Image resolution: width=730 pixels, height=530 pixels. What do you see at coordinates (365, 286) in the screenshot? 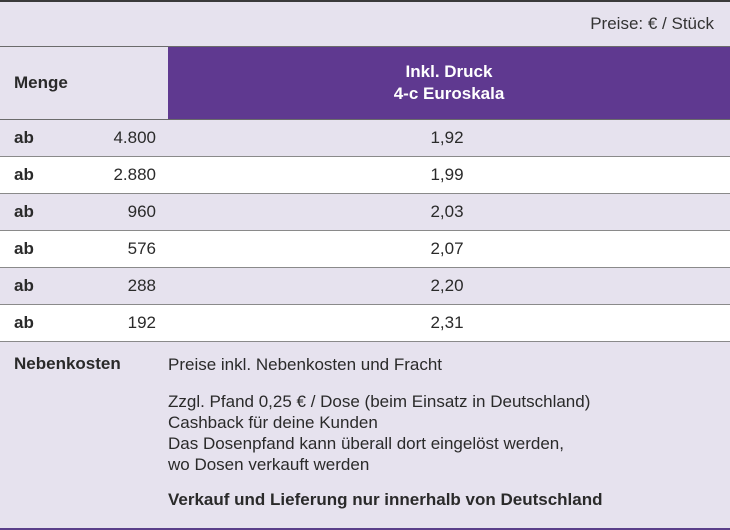
I see `table-row: ab 288 2,20` at bounding box center [365, 286].